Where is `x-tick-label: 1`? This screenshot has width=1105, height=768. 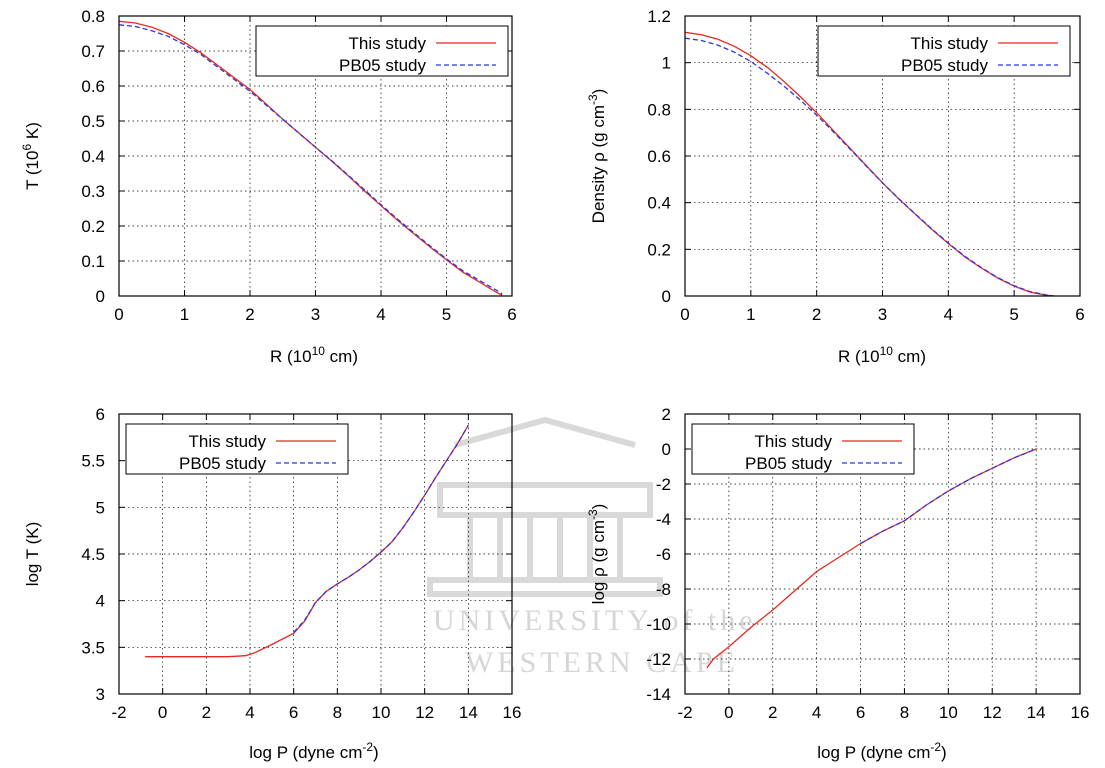 x-tick-label: 1 is located at coordinates (750, 314).